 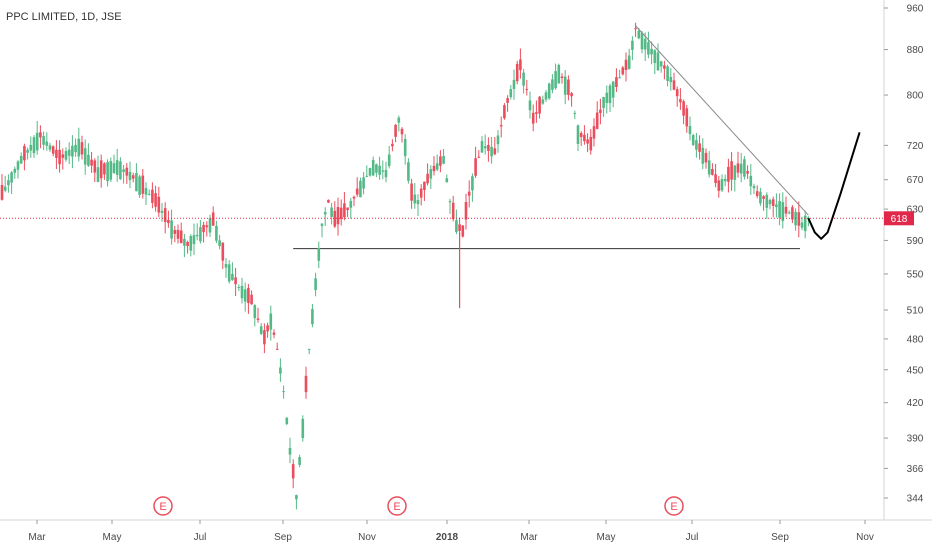 What do you see at coordinates (915, 339) in the screenshot?
I see `price-tick-label: 480` at bounding box center [915, 339].